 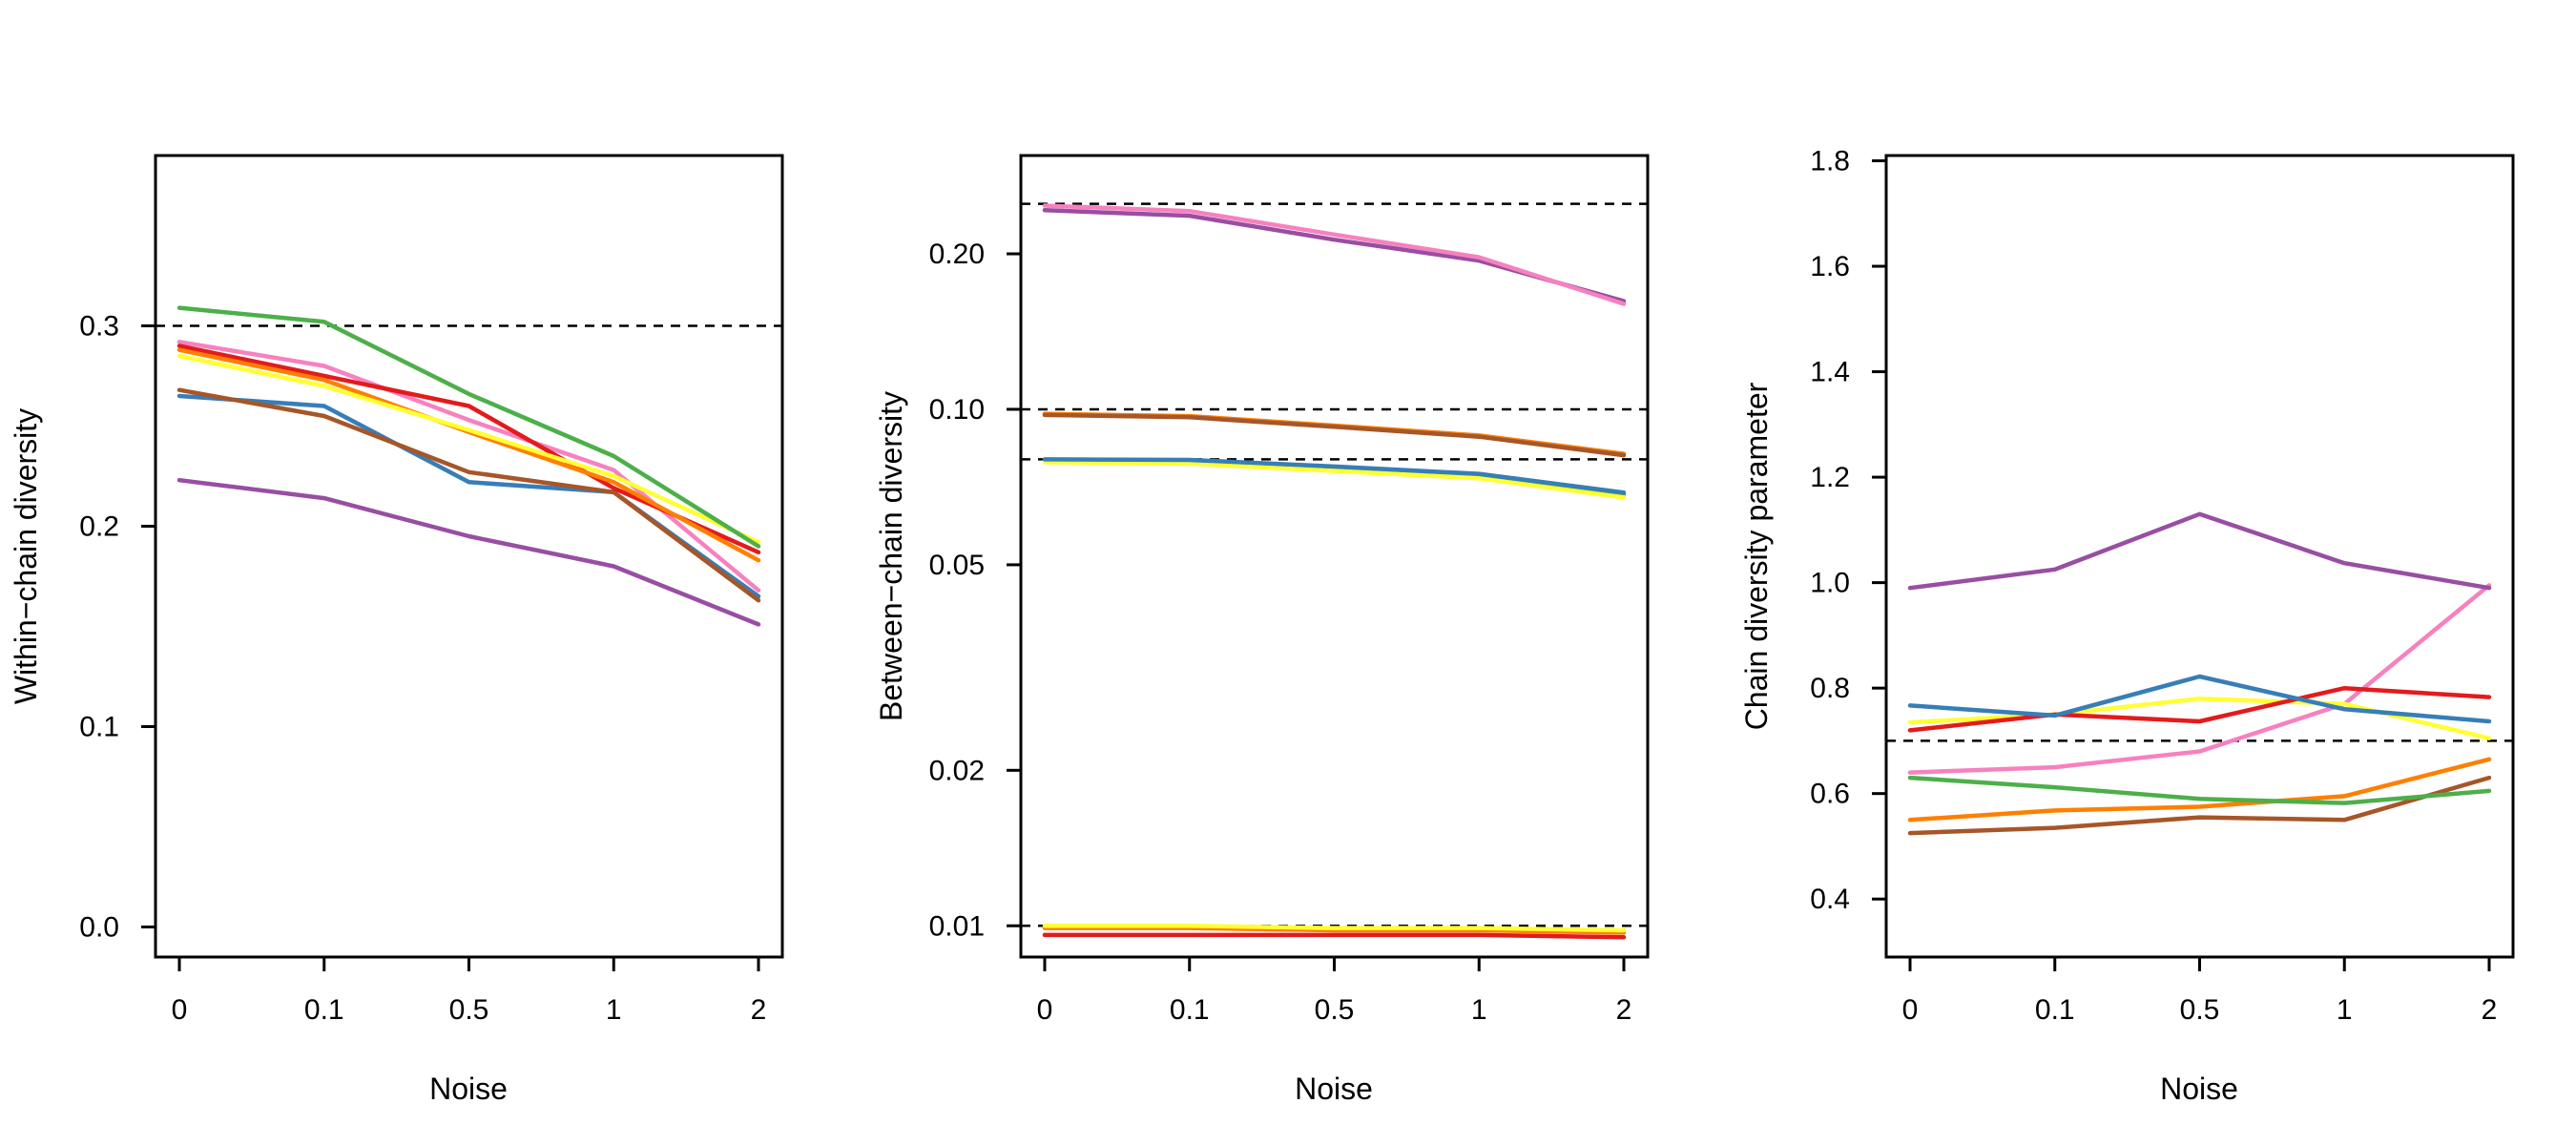 What do you see at coordinates (26, 556) in the screenshot?
I see `y-axis-title: Within−chain diversity` at bounding box center [26, 556].